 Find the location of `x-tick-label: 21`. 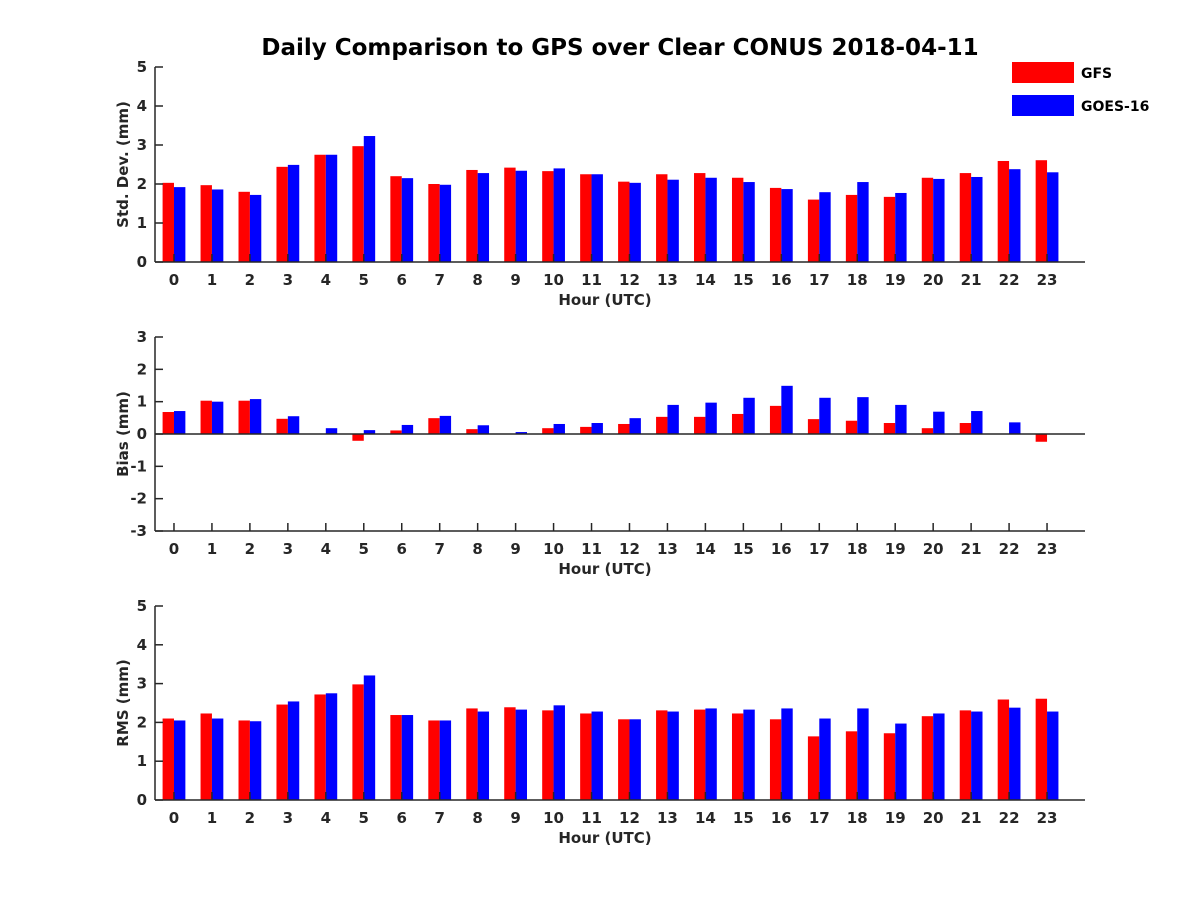

x-tick-label: 21 is located at coordinates (971, 549).